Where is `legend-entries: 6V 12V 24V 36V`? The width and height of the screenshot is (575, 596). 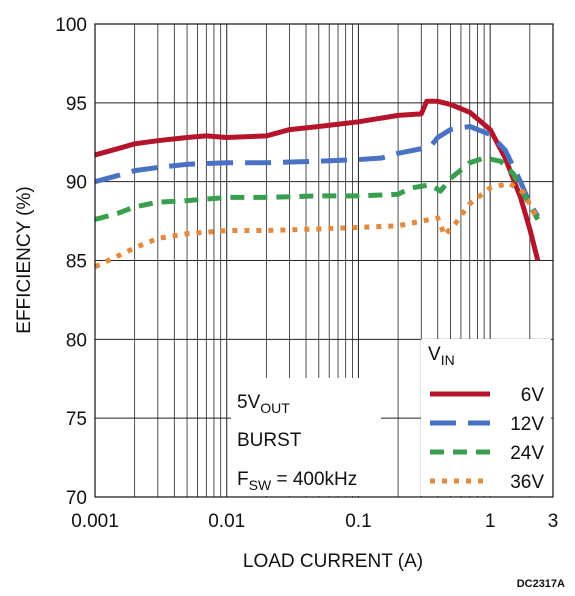
legend-entries: 6V 12V 24V 36V is located at coordinates (487, 439).